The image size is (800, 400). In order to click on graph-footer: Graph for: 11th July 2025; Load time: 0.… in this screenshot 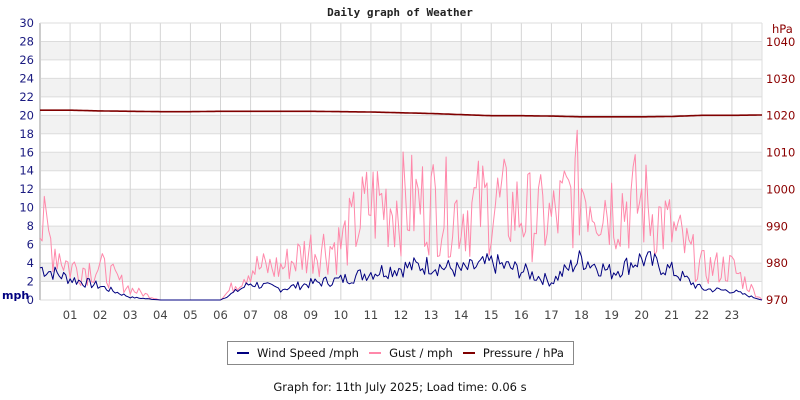, I will do `click(400, 387)`.